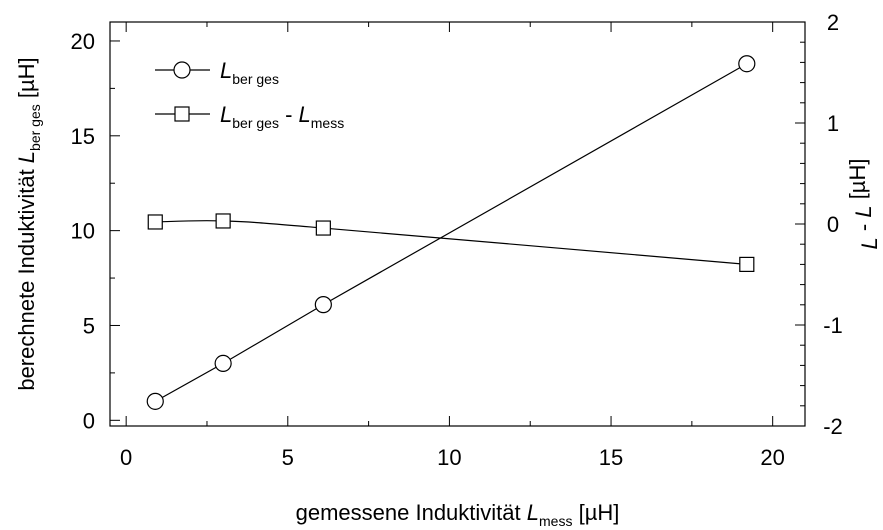  What do you see at coordinates (833, 224) in the screenshot?
I see `y-right-tick-label: 0` at bounding box center [833, 224].